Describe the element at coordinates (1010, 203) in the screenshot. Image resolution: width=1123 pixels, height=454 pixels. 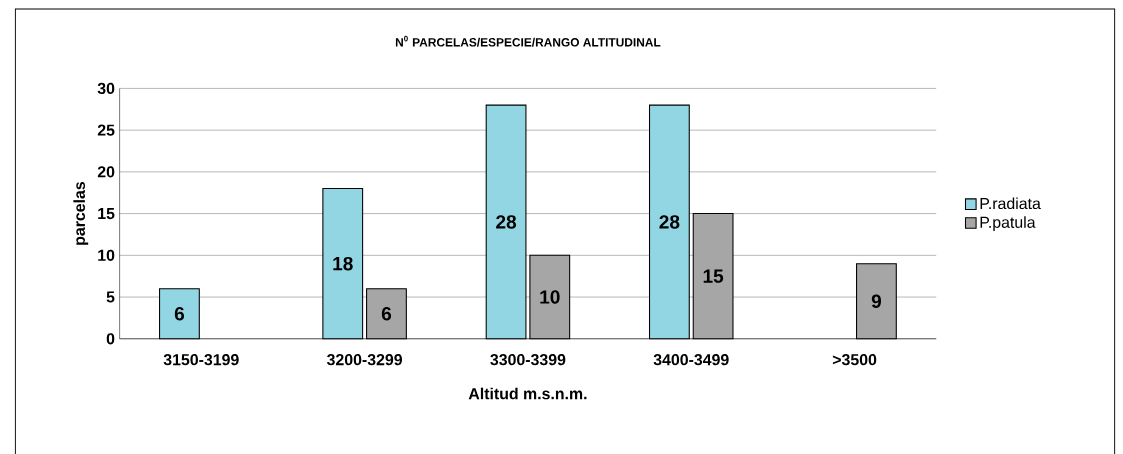
I see `legend-label: P.radiata` at that location.